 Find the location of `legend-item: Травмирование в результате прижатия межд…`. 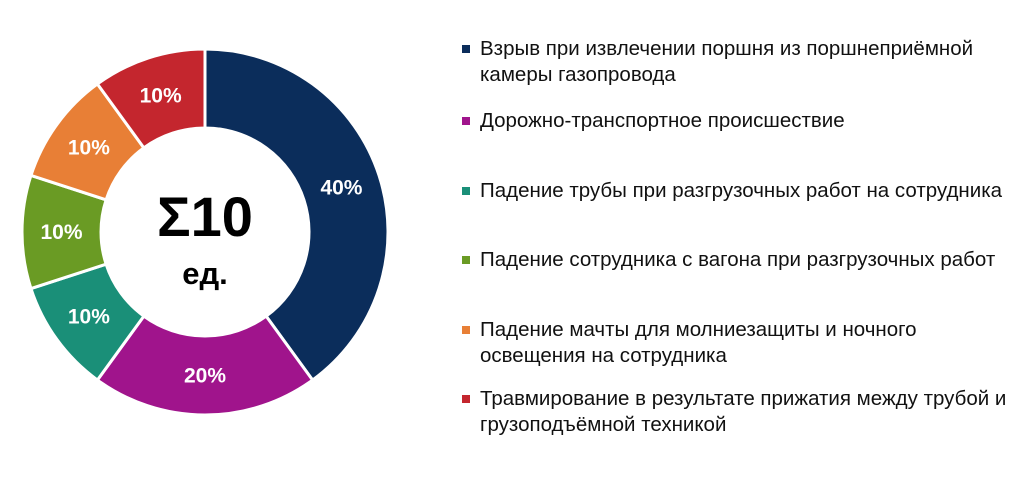

legend-item: Травмирование в результате прижатия межд… is located at coordinates (737, 412).